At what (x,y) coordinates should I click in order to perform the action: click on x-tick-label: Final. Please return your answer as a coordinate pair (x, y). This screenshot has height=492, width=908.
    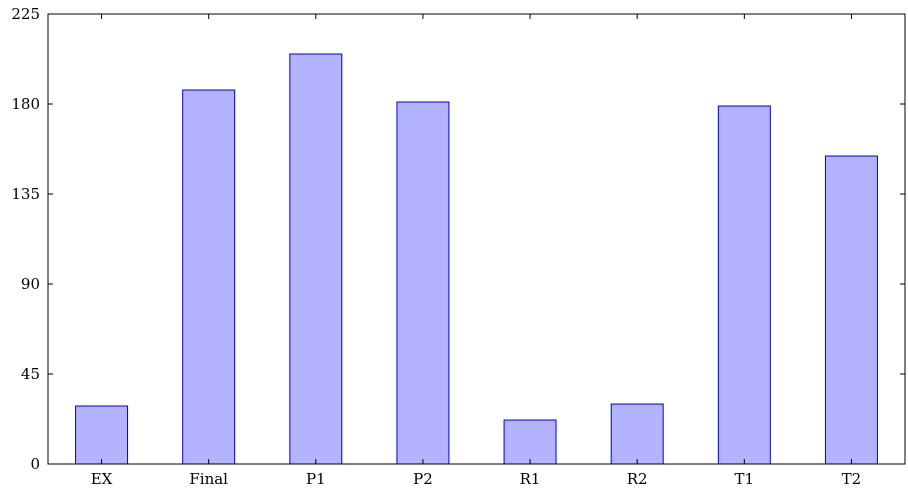
    Looking at the image, I should click on (208, 479).